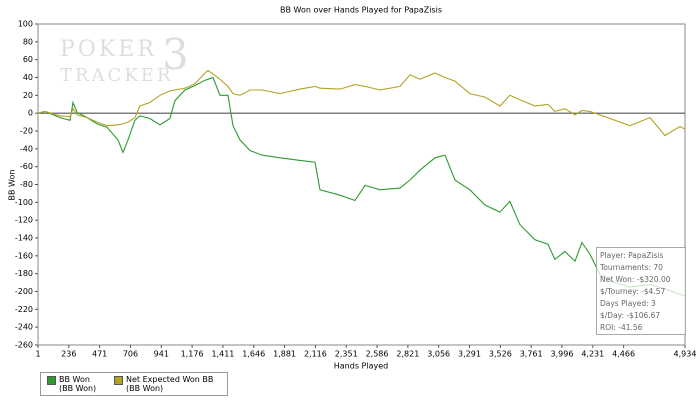 The image size is (700, 410). I want to click on watermark-text: 3, so click(175, 54).